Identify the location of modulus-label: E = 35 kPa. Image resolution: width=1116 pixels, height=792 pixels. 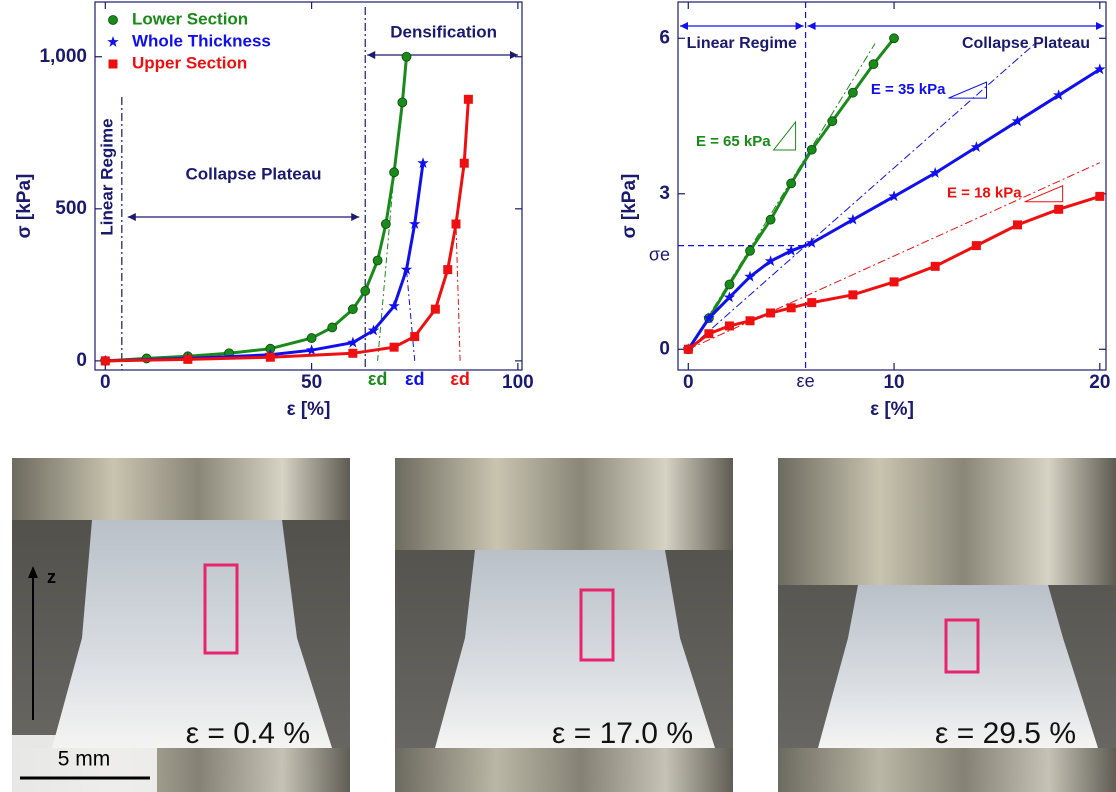
(908, 89).